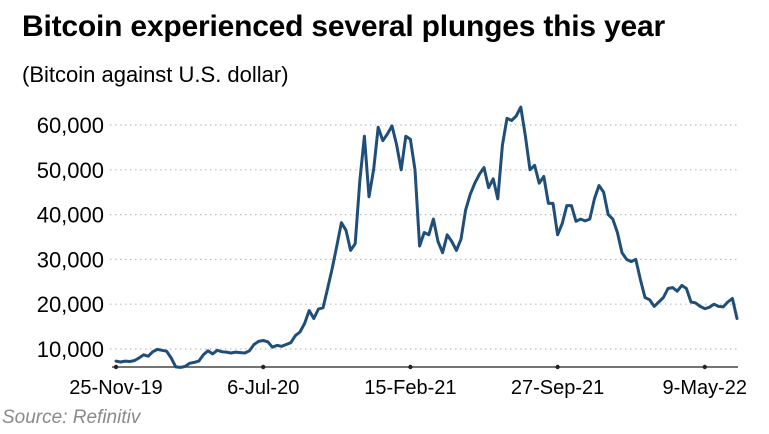  Describe the element at coordinates (410, 388) in the screenshot. I see `x-tick-label: 15-Feb-21` at that location.